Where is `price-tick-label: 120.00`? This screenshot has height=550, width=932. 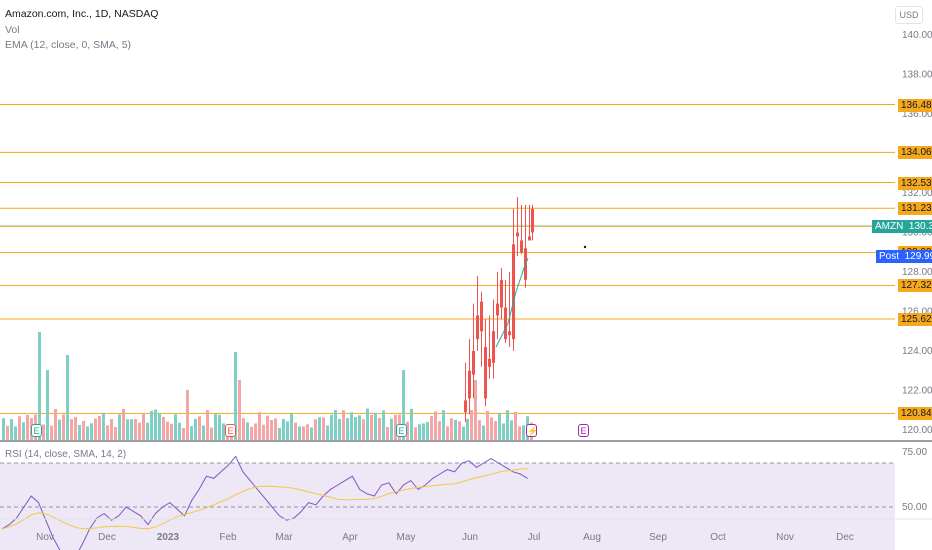
price-tick-label: 120.00 is located at coordinates (917, 430).